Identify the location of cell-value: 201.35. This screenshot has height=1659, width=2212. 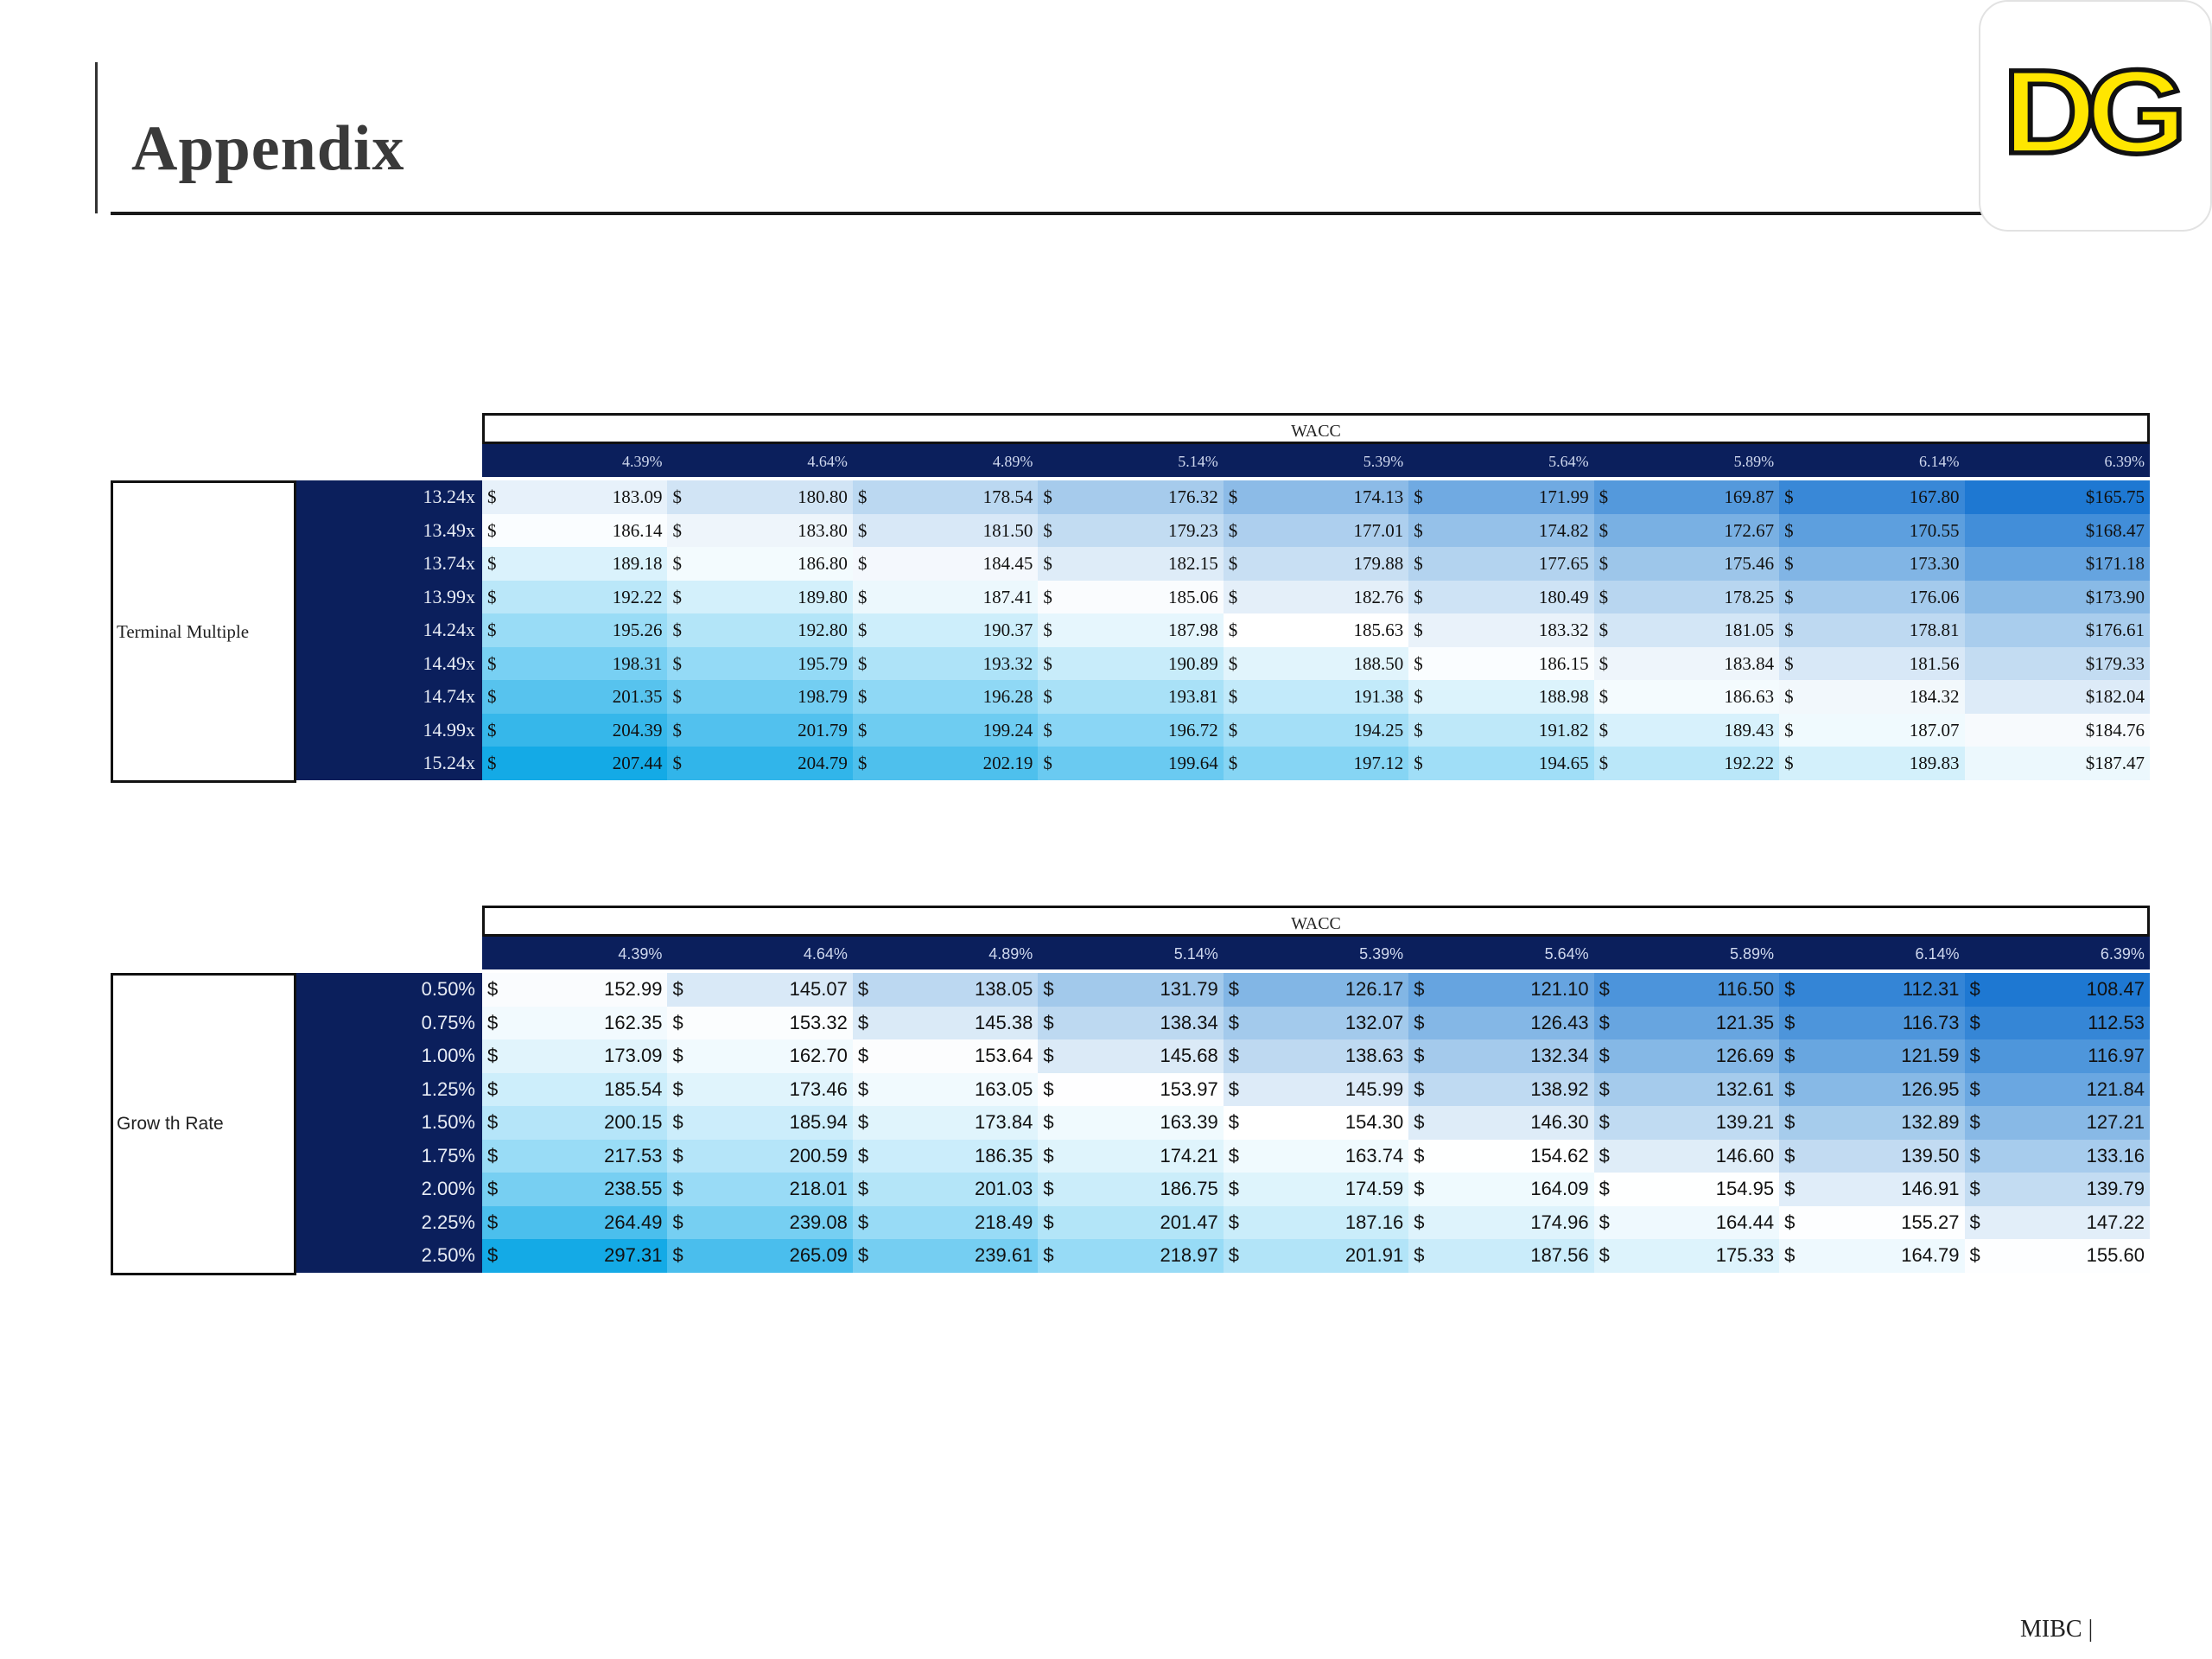
(637, 696).